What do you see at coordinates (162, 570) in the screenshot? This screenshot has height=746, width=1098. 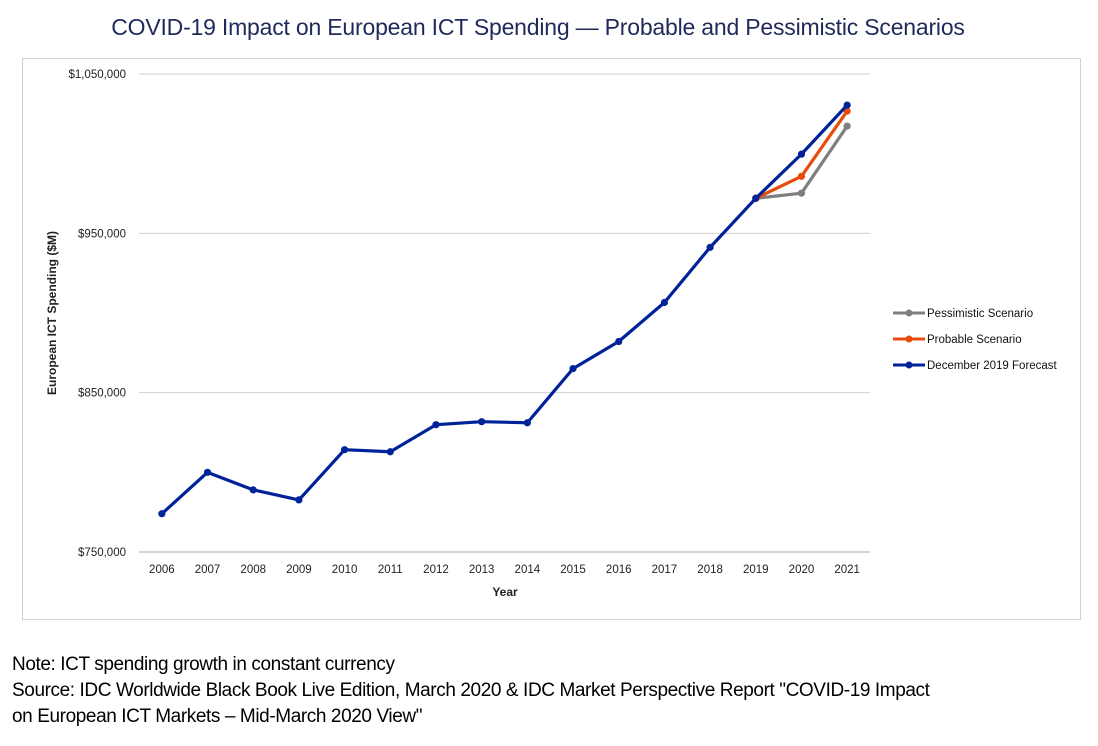 I see `x-tick-label: 2006` at bounding box center [162, 570].